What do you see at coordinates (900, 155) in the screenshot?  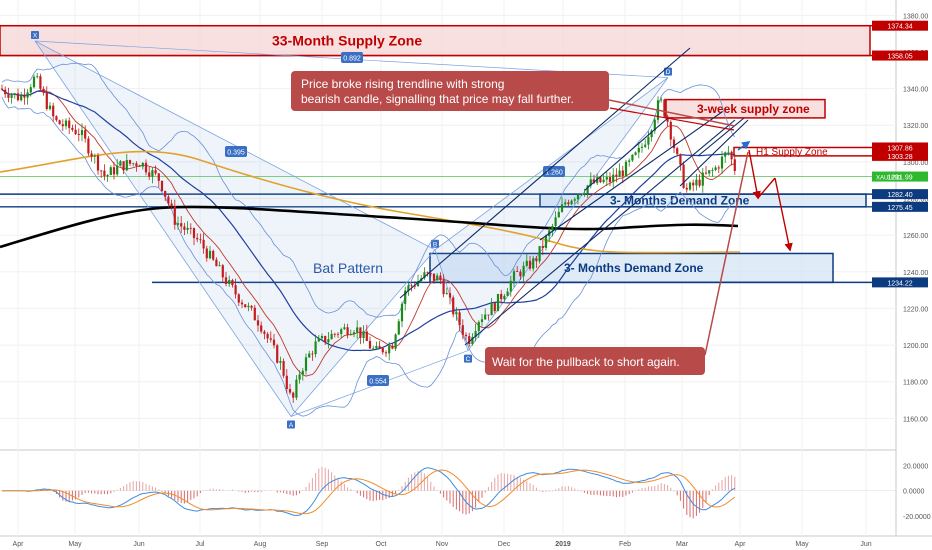 I see `price-tag` at bounding box center [900, 155].